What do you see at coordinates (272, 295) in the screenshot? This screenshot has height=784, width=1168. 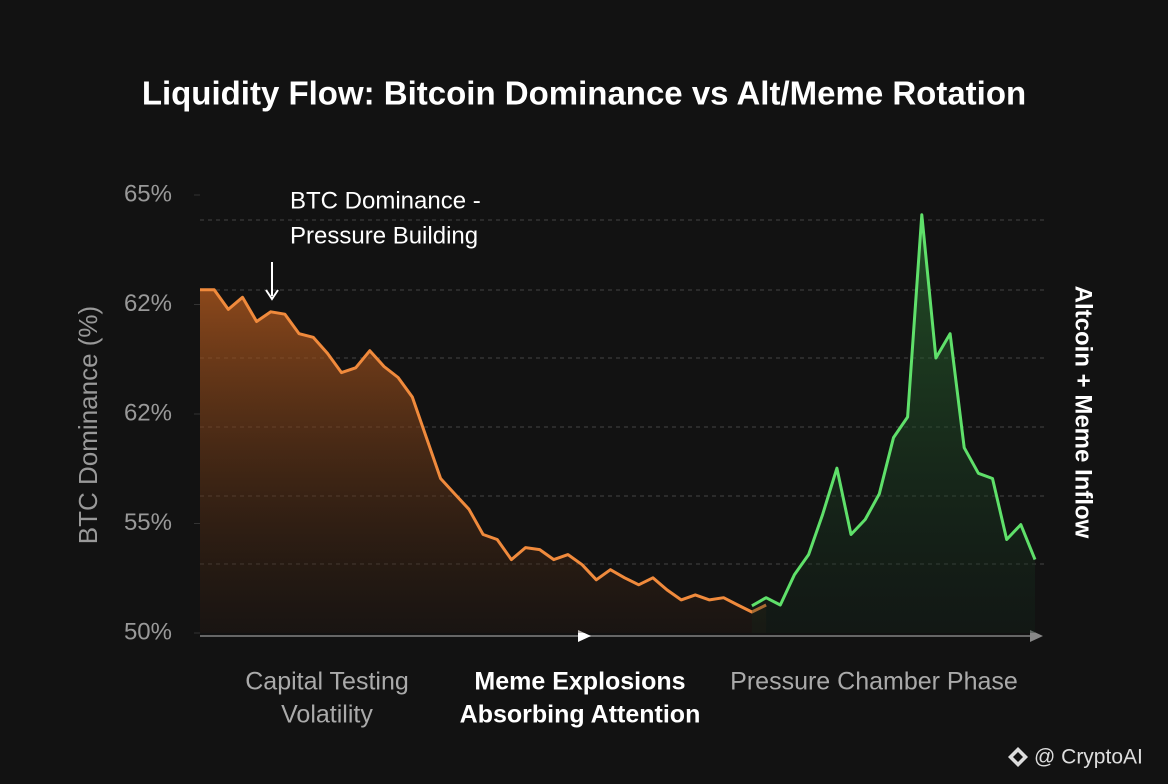 I see `annotation-arrow` at bounding box center [272, 295].